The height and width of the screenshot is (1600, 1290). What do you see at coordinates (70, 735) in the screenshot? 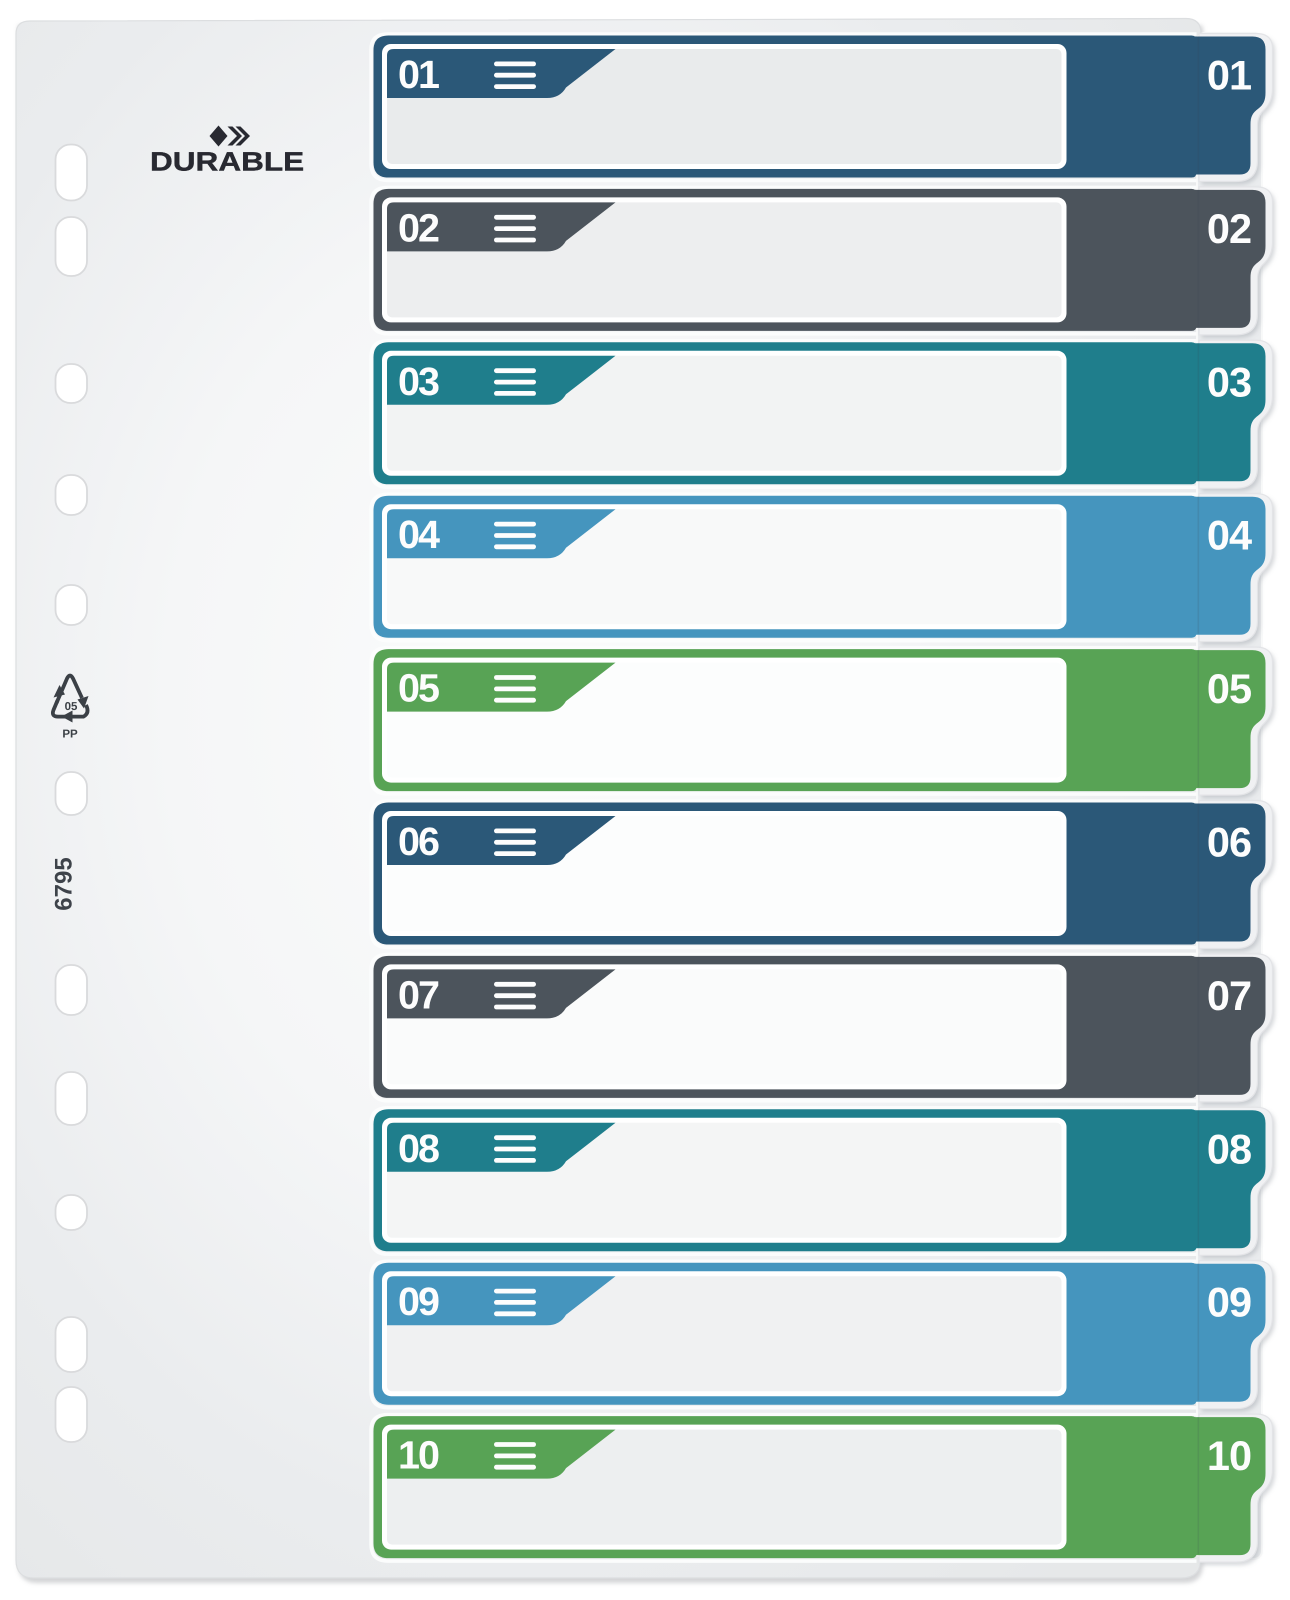
I see `svg-text: PP` at bounding box center [70, 735].